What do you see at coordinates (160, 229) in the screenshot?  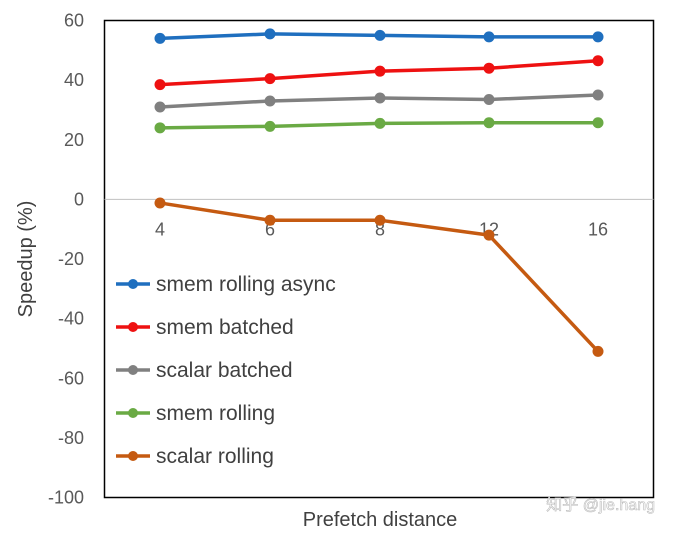 I see `x-tick-label: 4` at bounding box center [160, 229].